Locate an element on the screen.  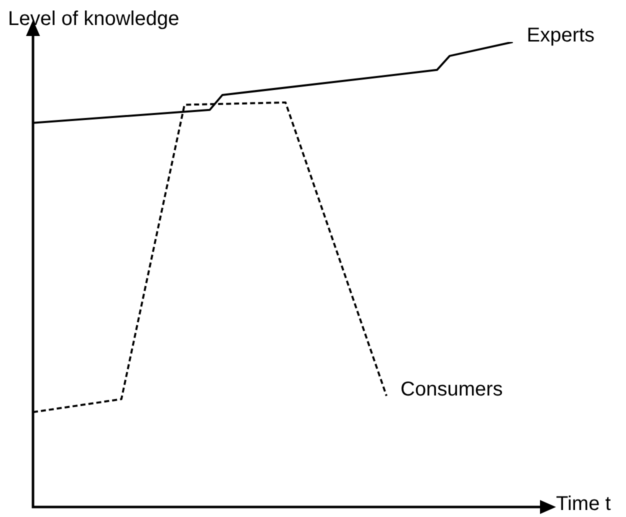
series-label: Consumers is located at coordinates (451, 389).